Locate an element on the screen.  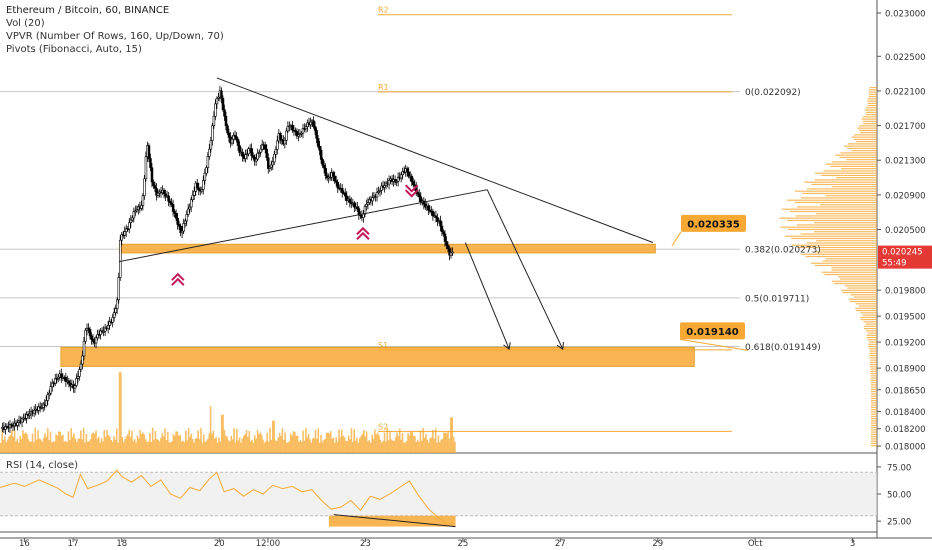
chart-title: Ethereum / Bitcoin, 60, BINANCE is located at coordinates (88, 10).